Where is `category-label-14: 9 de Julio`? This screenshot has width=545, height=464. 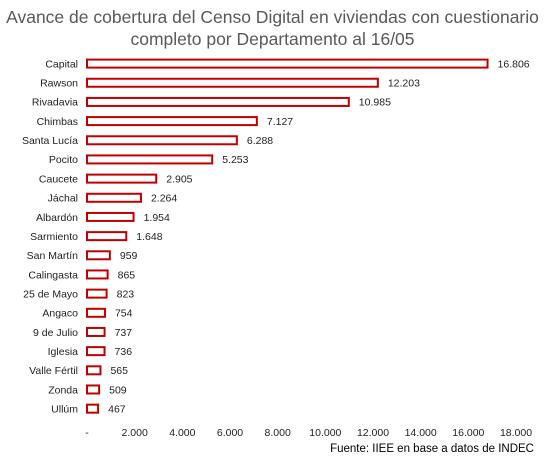 category-label-14: 9 de Julio is located at coordinates (55, 333).